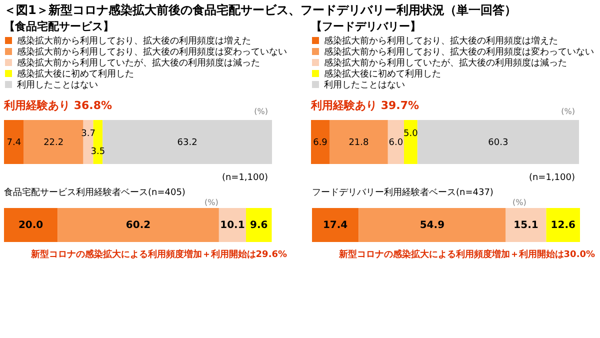 The image size is (600, 338). What do you see at coordinates (260, 10) in the screenshot?
I see `chart-title: ＜図1＞新型コロナ感染拡大前後の食品宅配サービス、フードデリバリー利用状況（単一回答）` at bounding box center [260, 10].